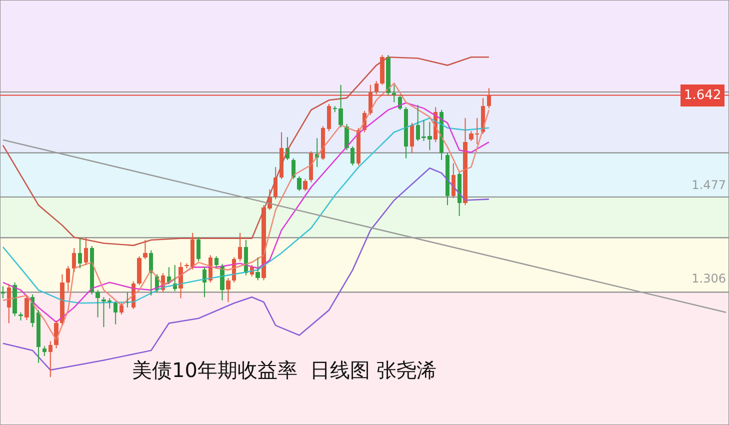 Image resolution: width=729 pixels, height=425 pixels. I want to click on candlestick, so click(3, 292).